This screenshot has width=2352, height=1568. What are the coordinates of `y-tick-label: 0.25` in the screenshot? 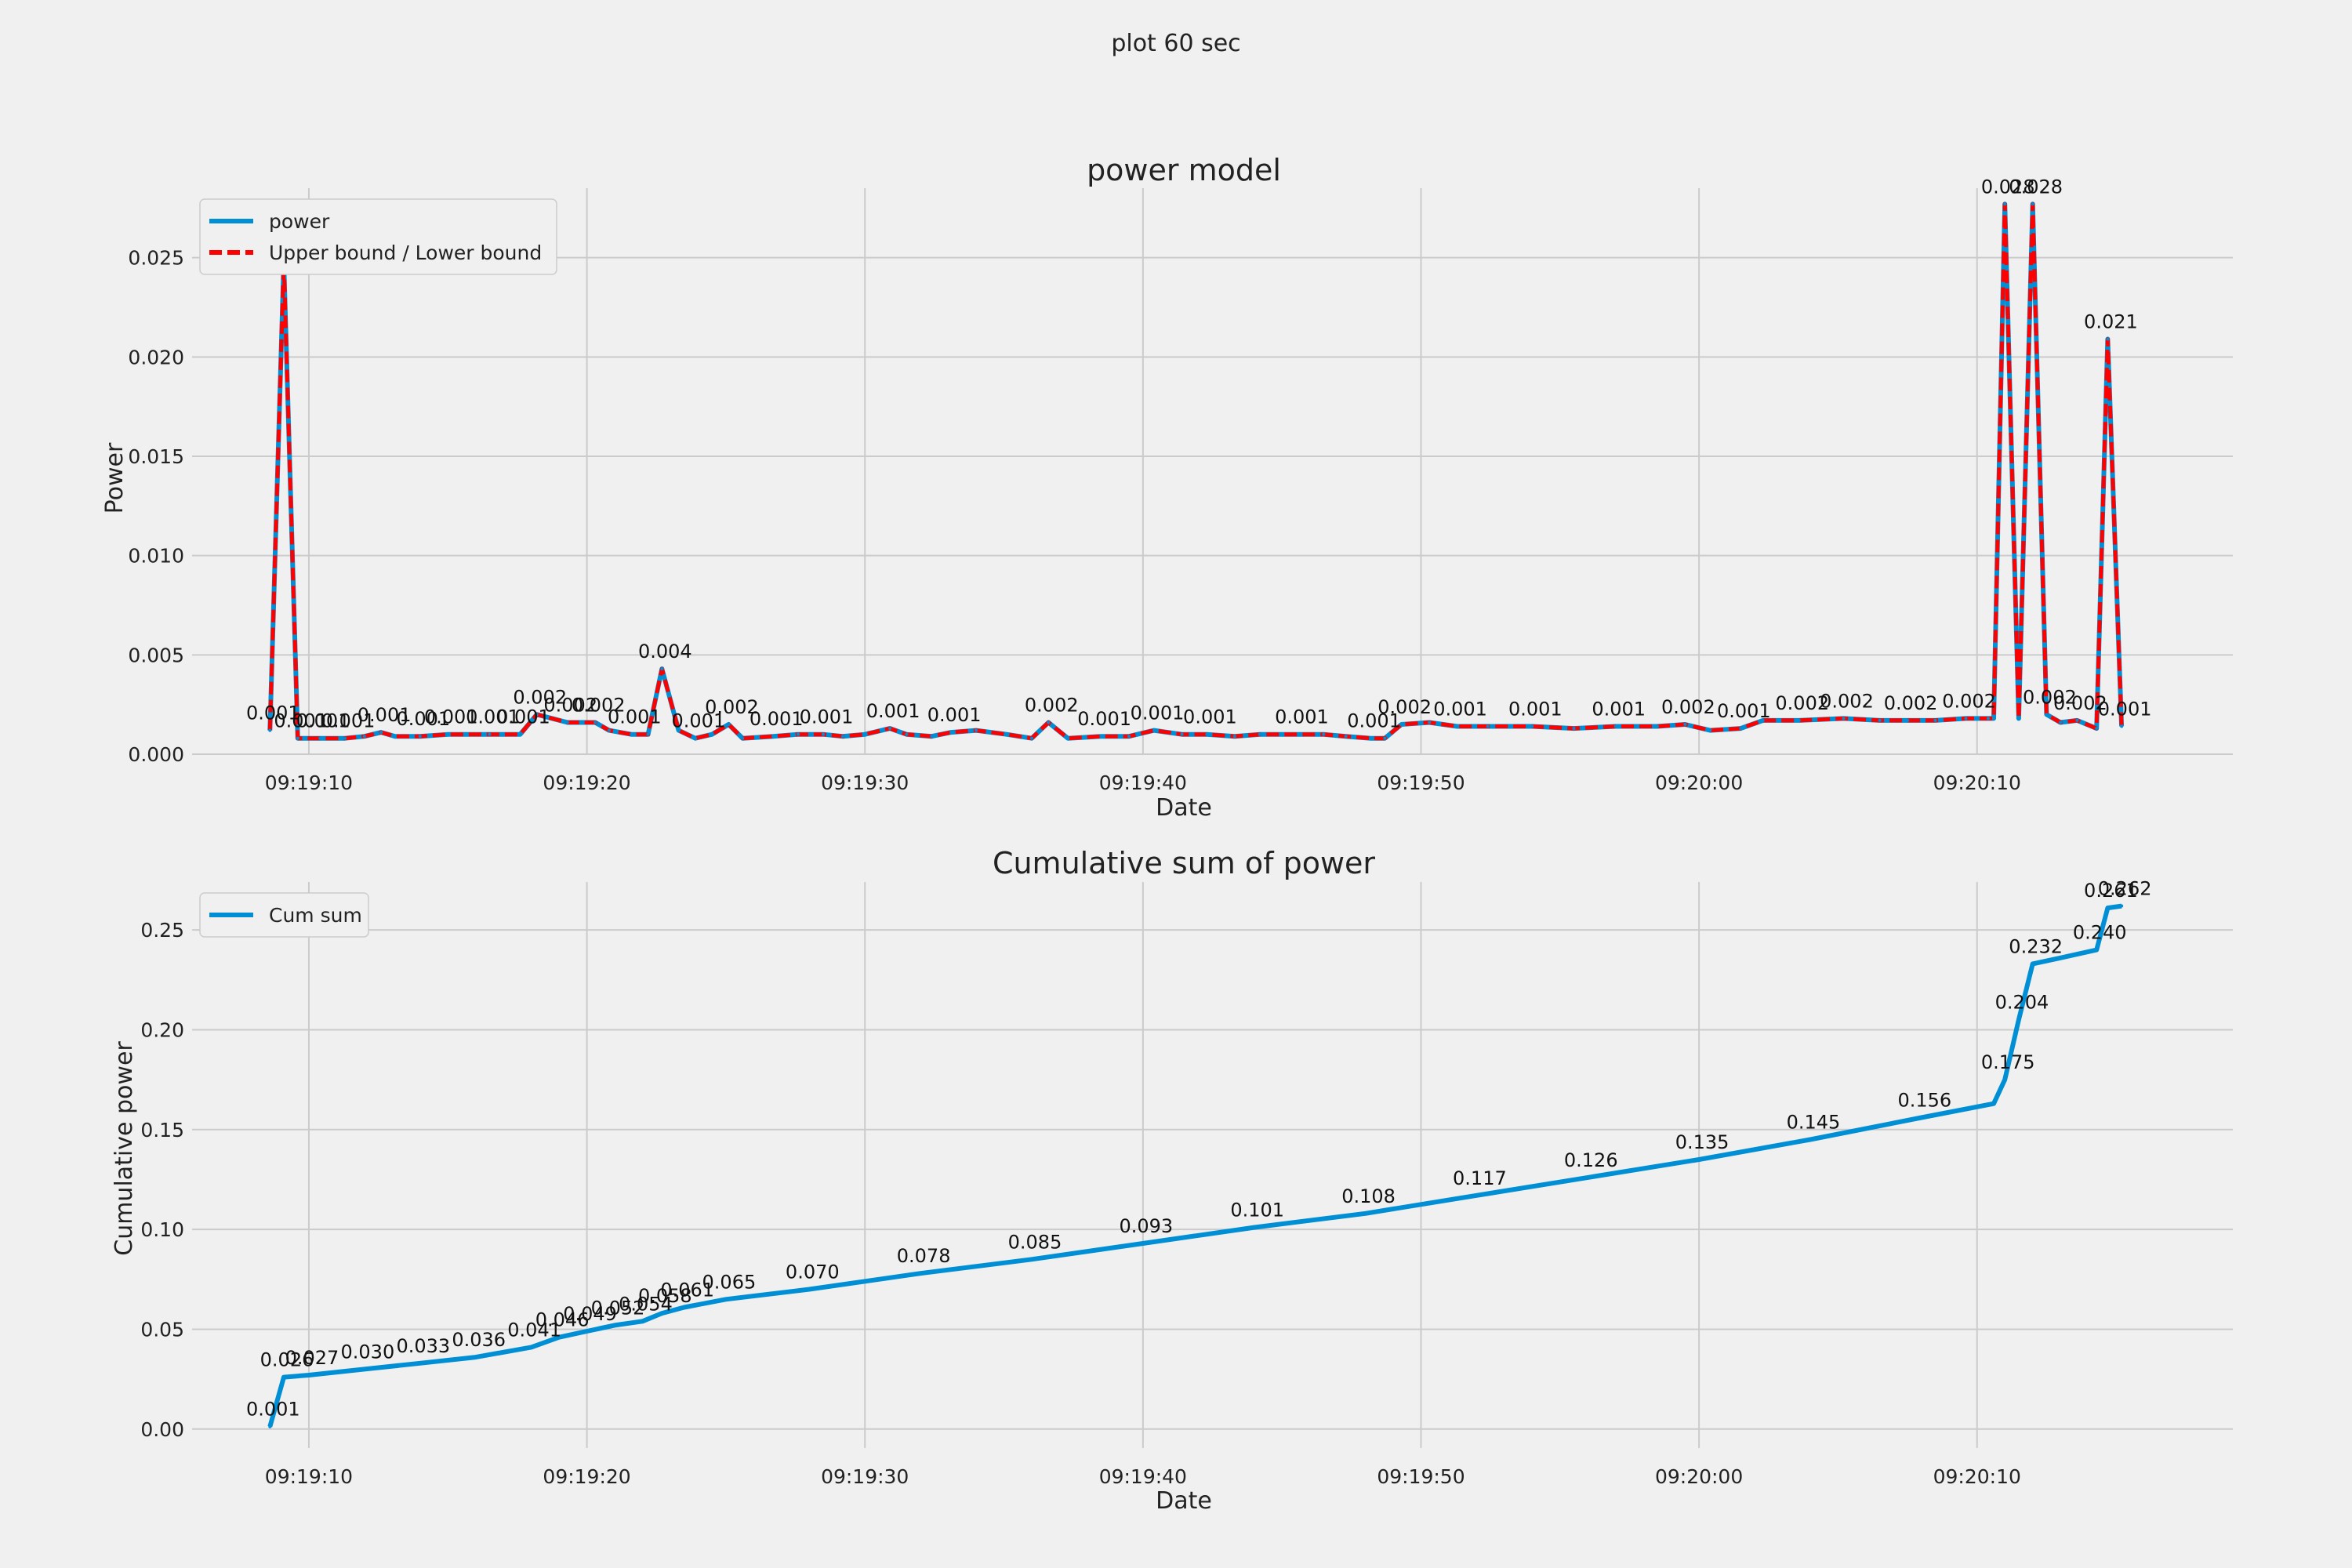 It's located at (162, 931).